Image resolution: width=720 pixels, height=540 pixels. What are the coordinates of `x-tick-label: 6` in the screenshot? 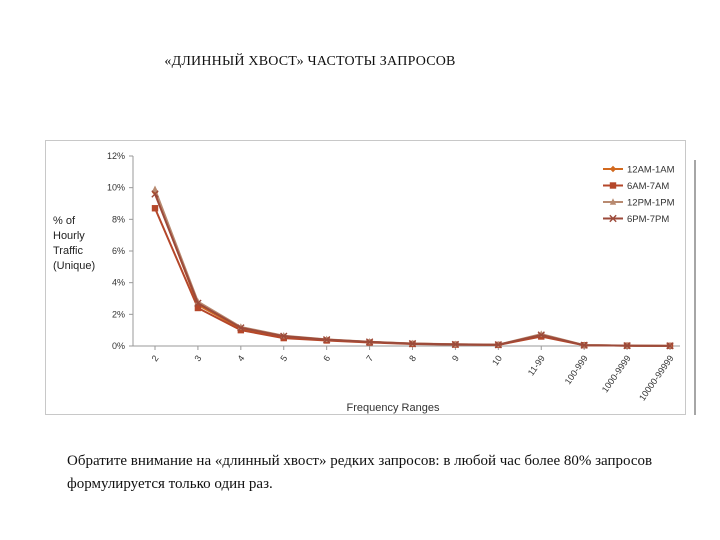 It's located at (326, 358).